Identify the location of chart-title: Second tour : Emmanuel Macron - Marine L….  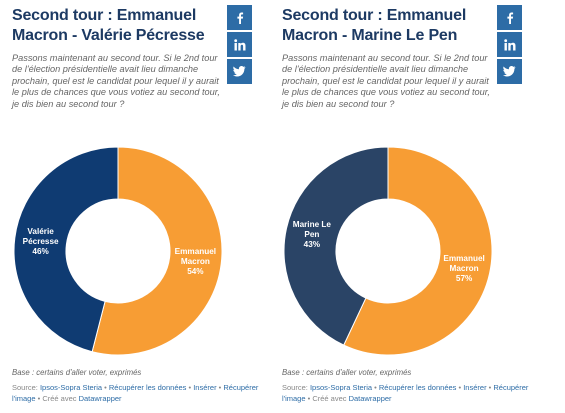
(374, 25).